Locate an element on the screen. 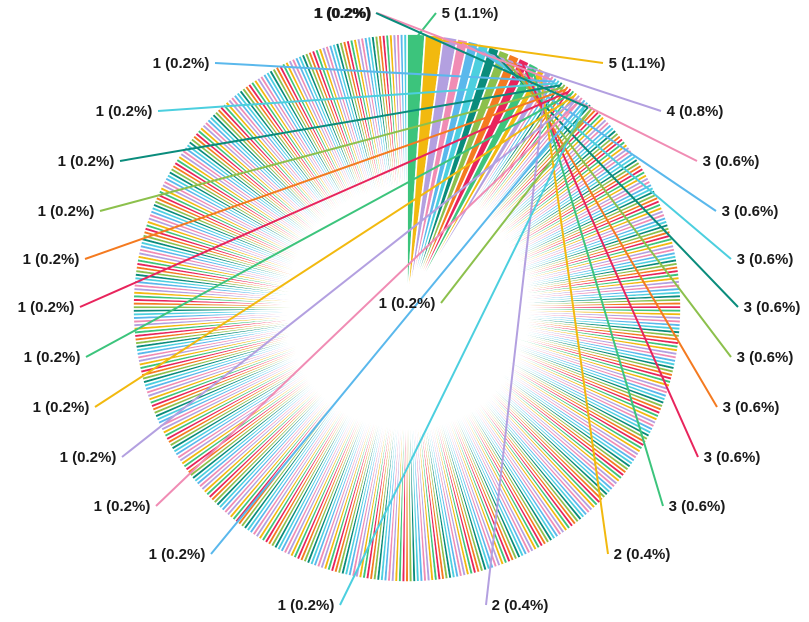 Image resolution: width=809 pixels, height=622 pixels. slice-label: 4 (0.8%) is located at coordinates (695, 111).